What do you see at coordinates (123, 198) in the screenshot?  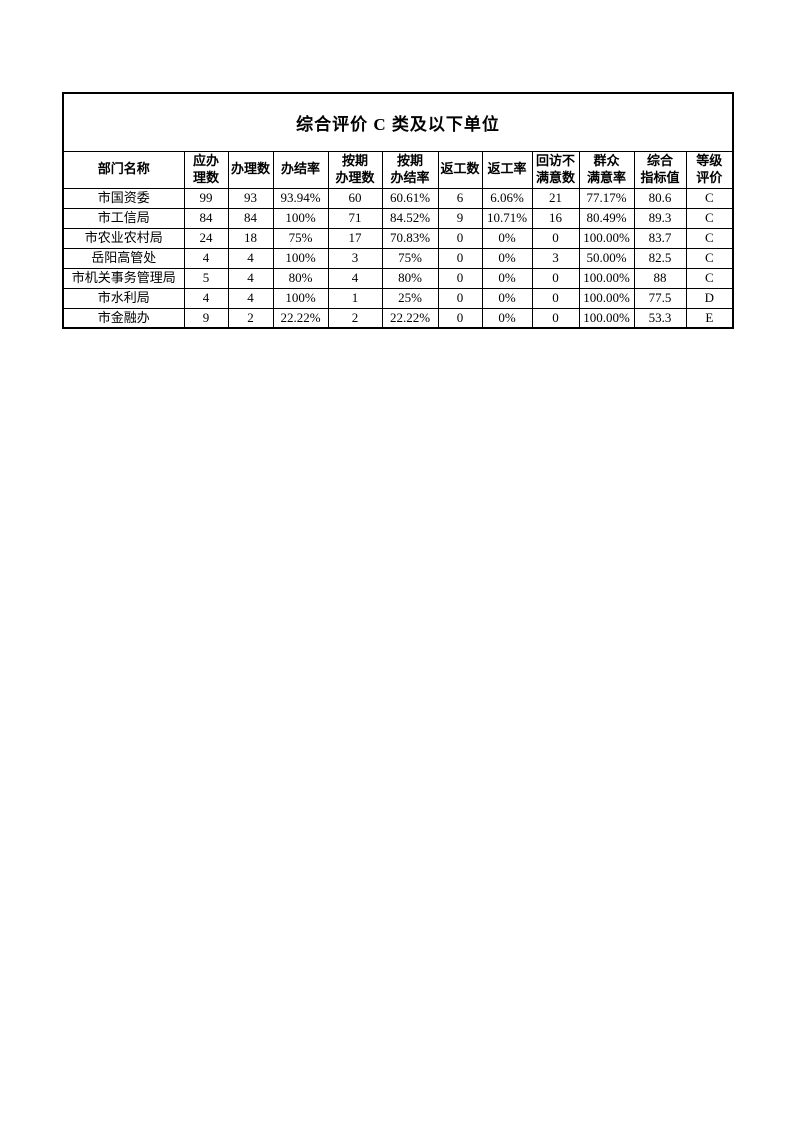 I see `department-name-cell: 市国资委` at bounding box center [123, 198].